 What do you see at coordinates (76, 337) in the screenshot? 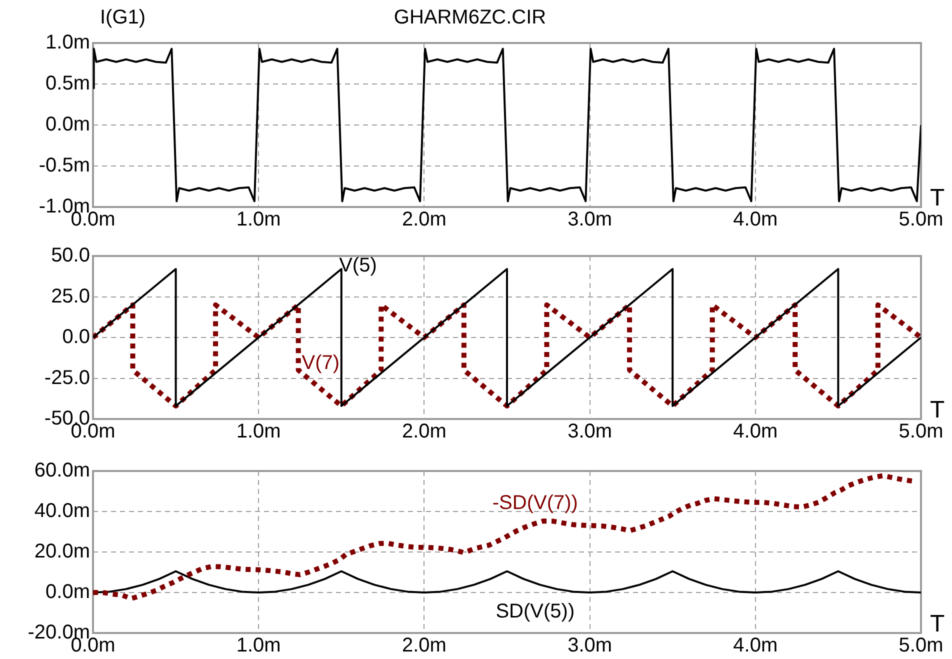
I see `y-tick-label: 0.0` at bounding box center [76, 337].